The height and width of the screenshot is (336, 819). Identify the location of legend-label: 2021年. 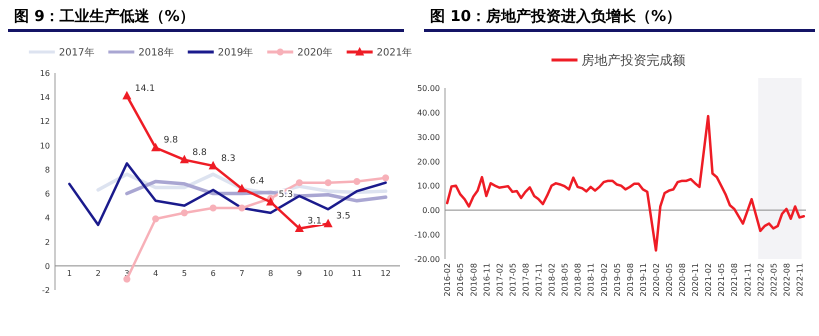
(394, 52).